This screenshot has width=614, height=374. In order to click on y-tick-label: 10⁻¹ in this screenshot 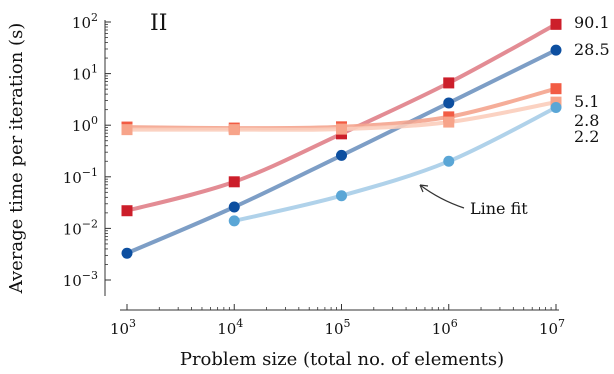, I will do `click(80, 176)`.